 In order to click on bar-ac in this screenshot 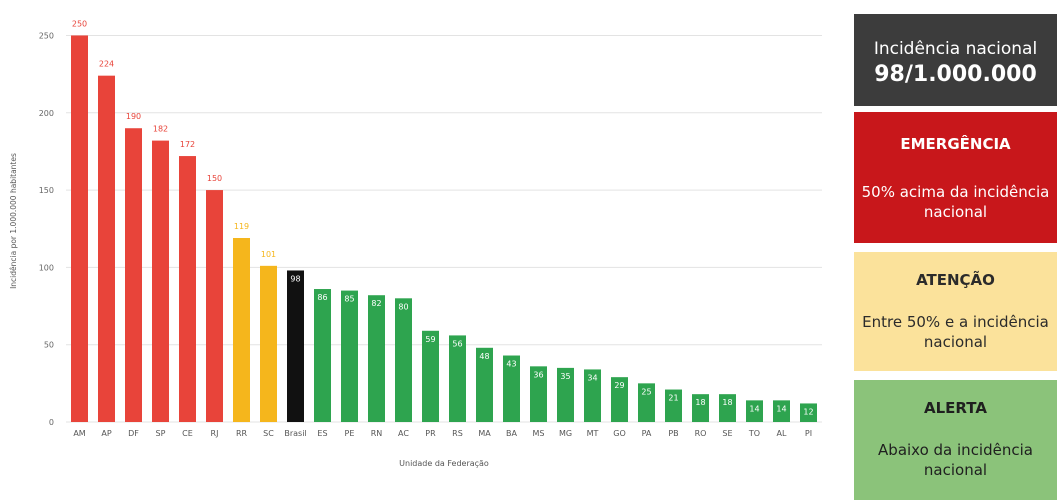, I will do `click(403, 360)`.